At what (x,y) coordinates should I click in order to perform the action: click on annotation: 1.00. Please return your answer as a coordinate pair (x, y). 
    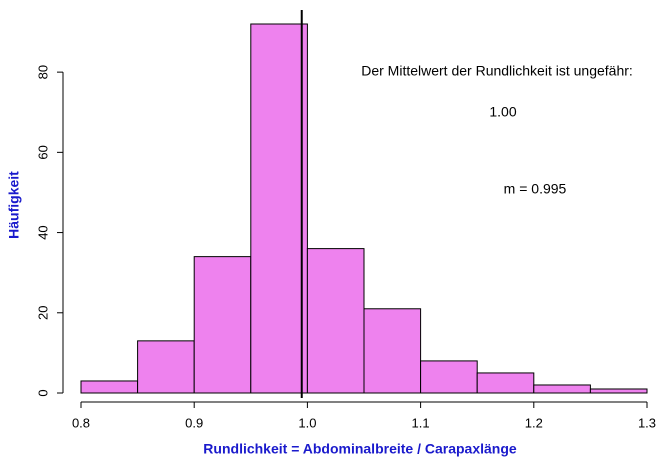
    Looking at the image, I should click on (502, 112).